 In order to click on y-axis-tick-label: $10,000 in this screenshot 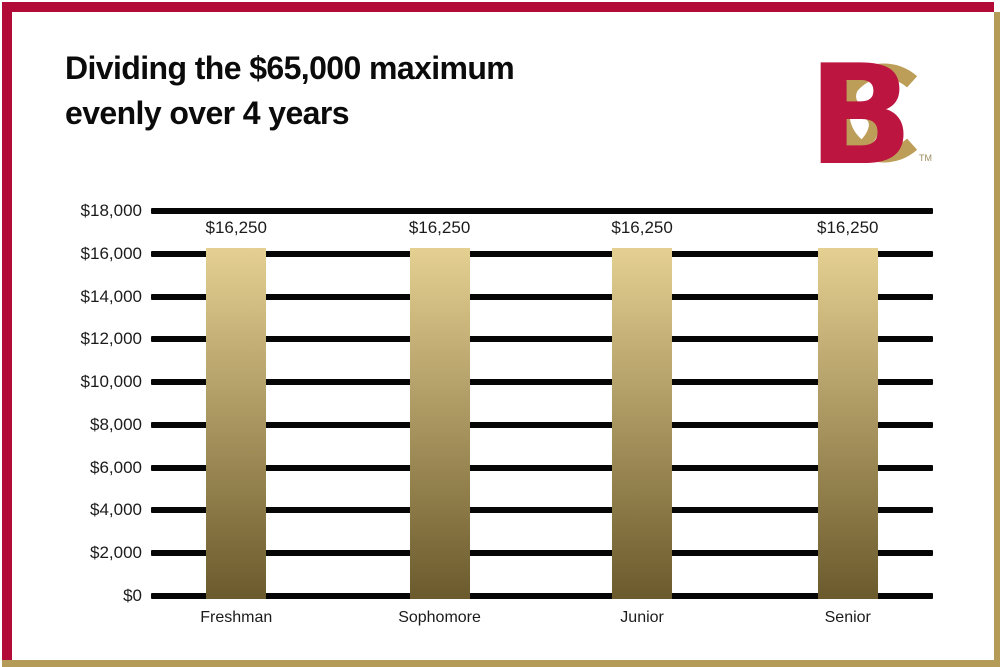, I will do `click(111, 382)`.